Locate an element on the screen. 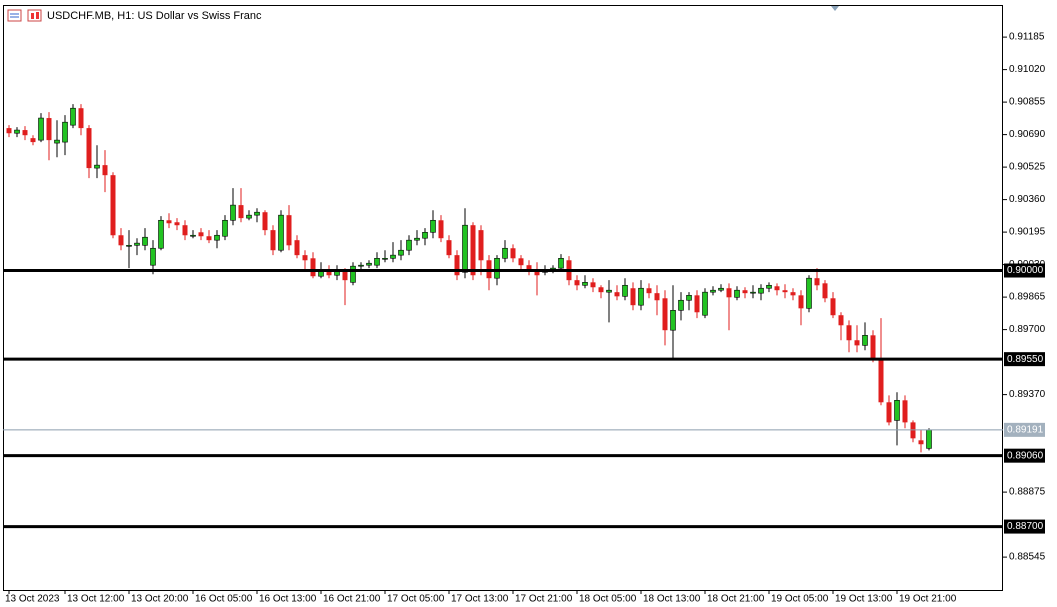 The width and height of the screenshot is (1057, 607). current-price-box is located at coordinates (1024, 429).